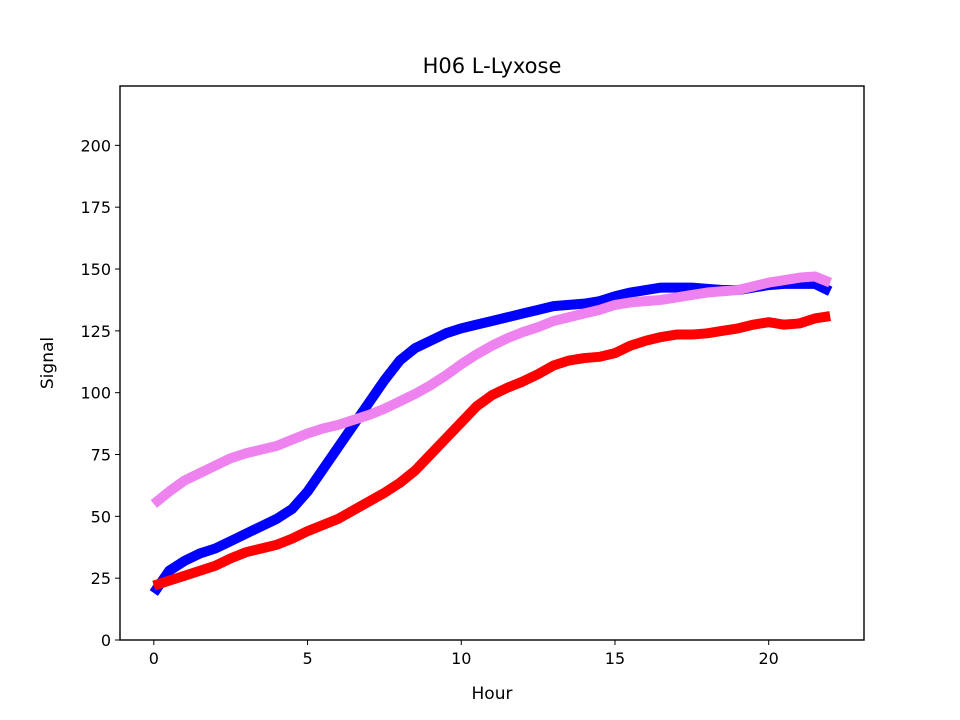 The image size is (960, 720). Describe the element at coordinates (492, 66) in the screenshot. I see `chart-title: H06 L-Lyxose` at that location.